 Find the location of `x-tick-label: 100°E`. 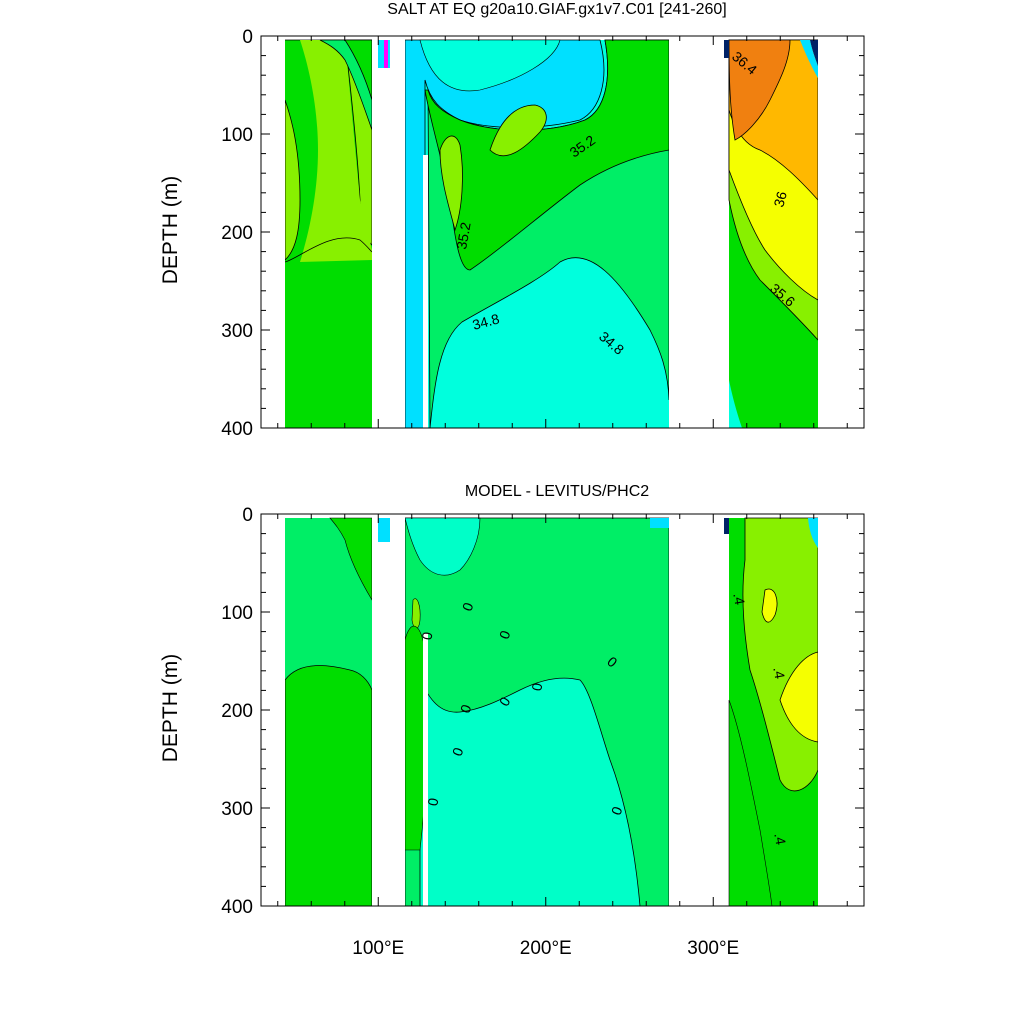

x-tick-label: 100°E is located at coordinates (378, 948).